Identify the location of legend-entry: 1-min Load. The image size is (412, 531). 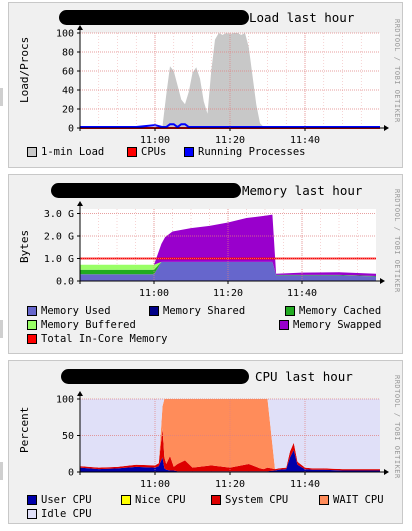
(65, 152).